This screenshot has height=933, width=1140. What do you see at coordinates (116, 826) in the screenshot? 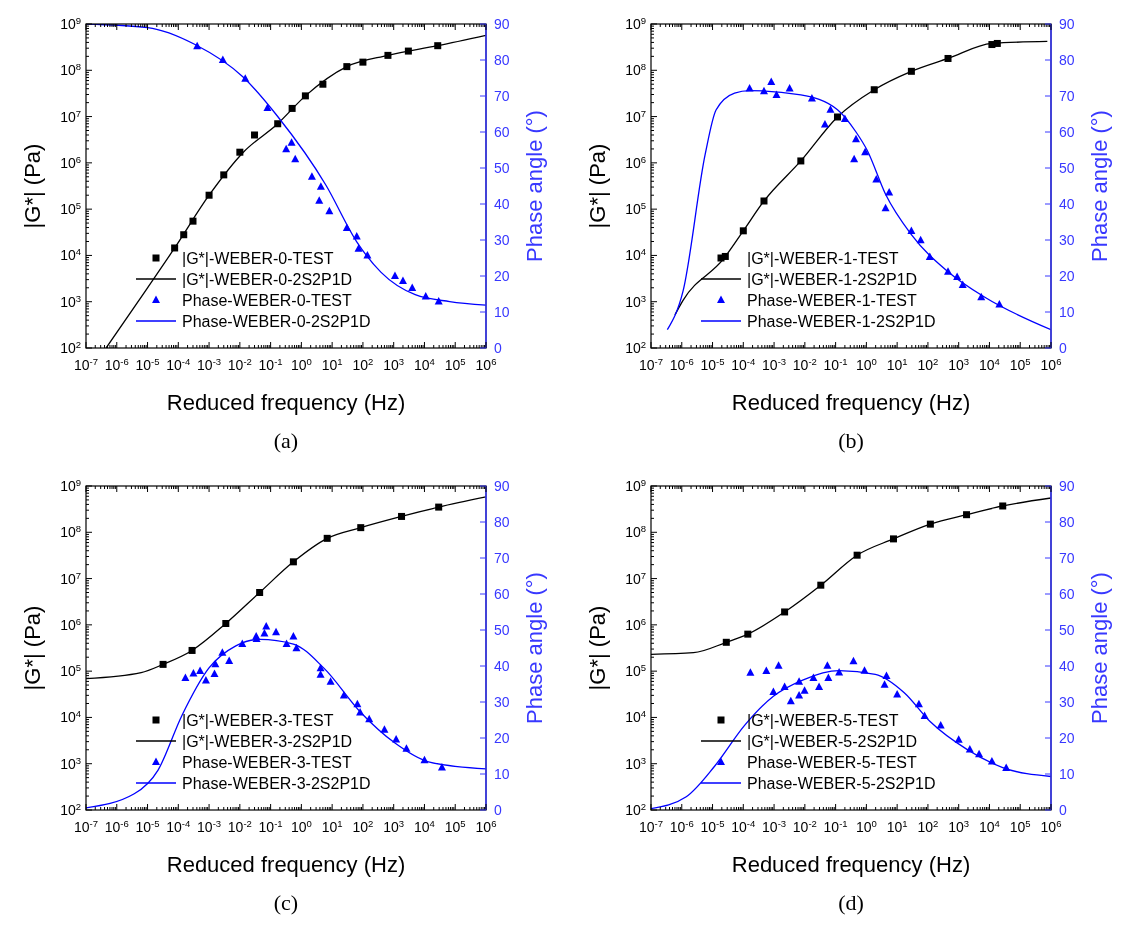
I see `x-tick-label: 10$^{-6}$` at bounding box center [116, 826].